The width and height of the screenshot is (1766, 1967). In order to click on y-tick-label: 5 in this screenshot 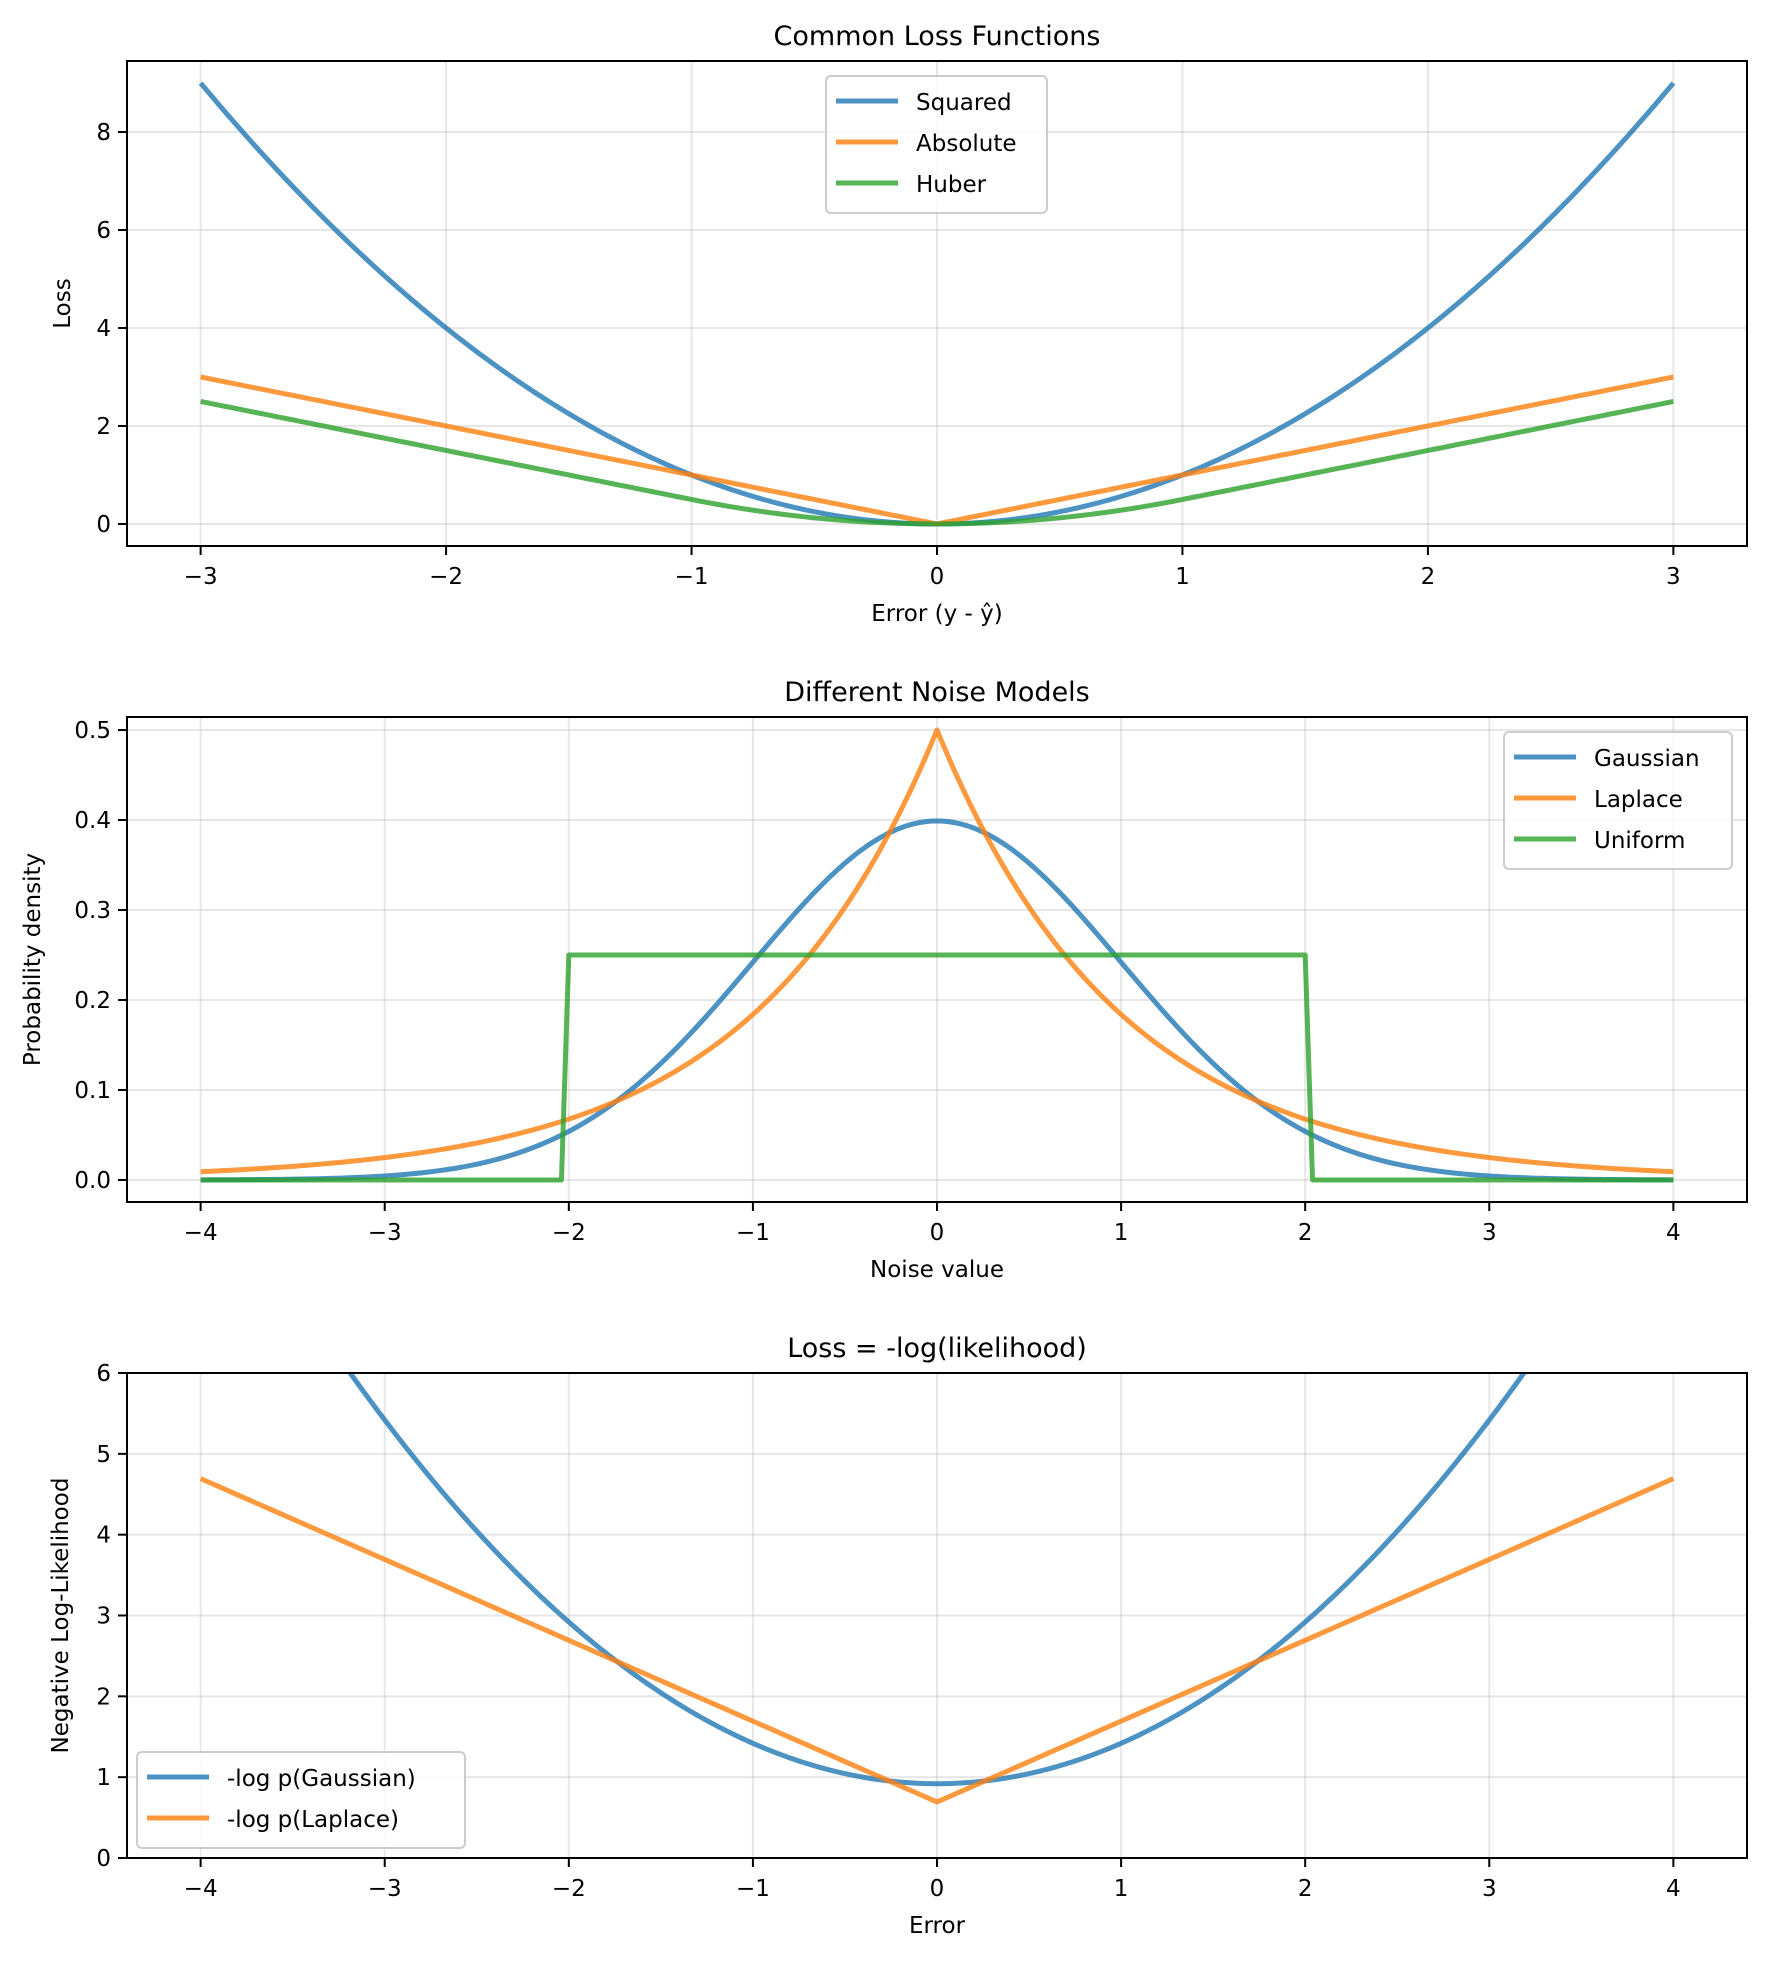, I will do `click(103, 1455)`.